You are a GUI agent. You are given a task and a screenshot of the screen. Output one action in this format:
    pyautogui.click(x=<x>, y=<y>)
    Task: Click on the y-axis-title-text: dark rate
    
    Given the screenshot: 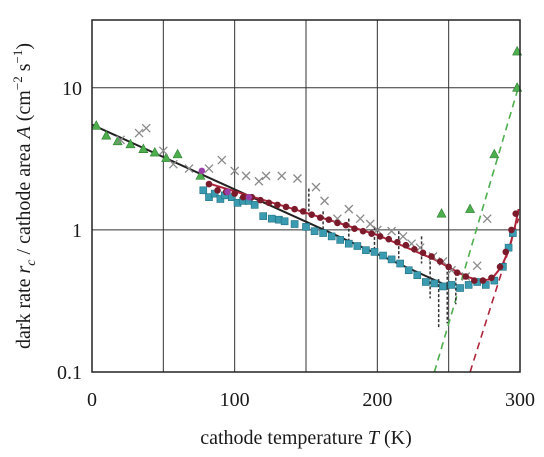 What is the action you would take?
    pyautogui.click(x=24, y=312)
    